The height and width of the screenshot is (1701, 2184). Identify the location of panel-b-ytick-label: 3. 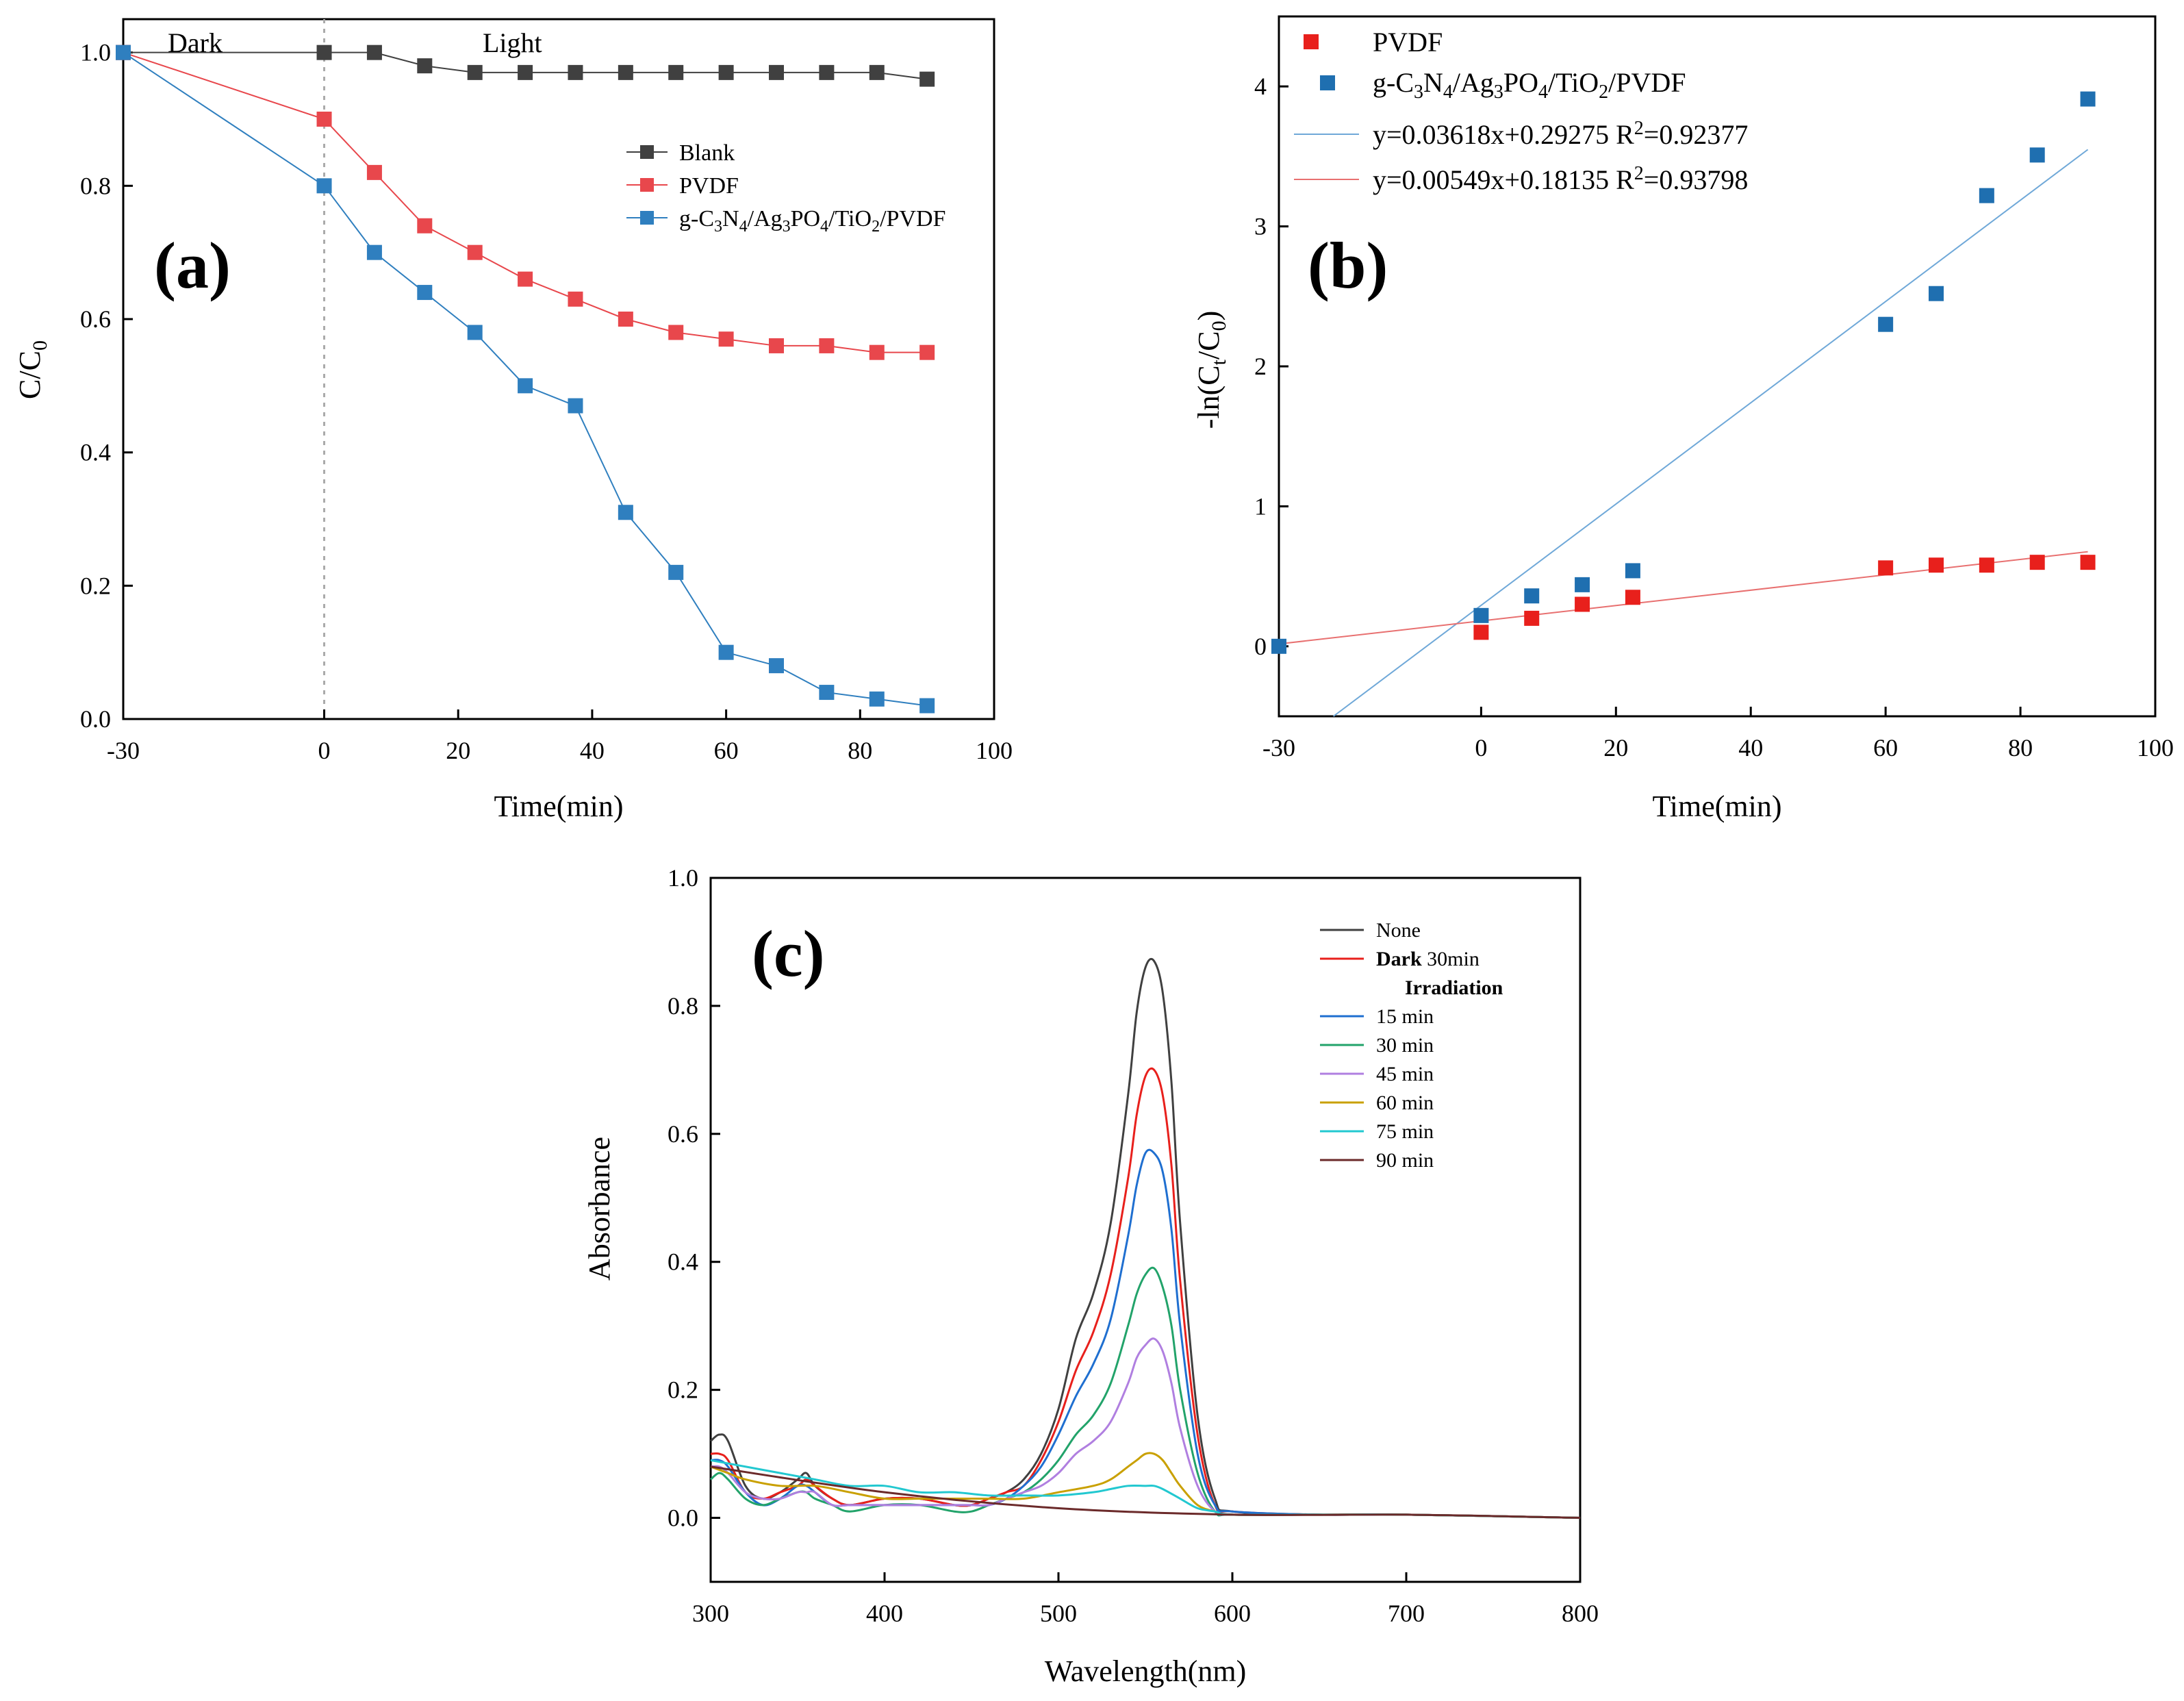
(1260, 226).